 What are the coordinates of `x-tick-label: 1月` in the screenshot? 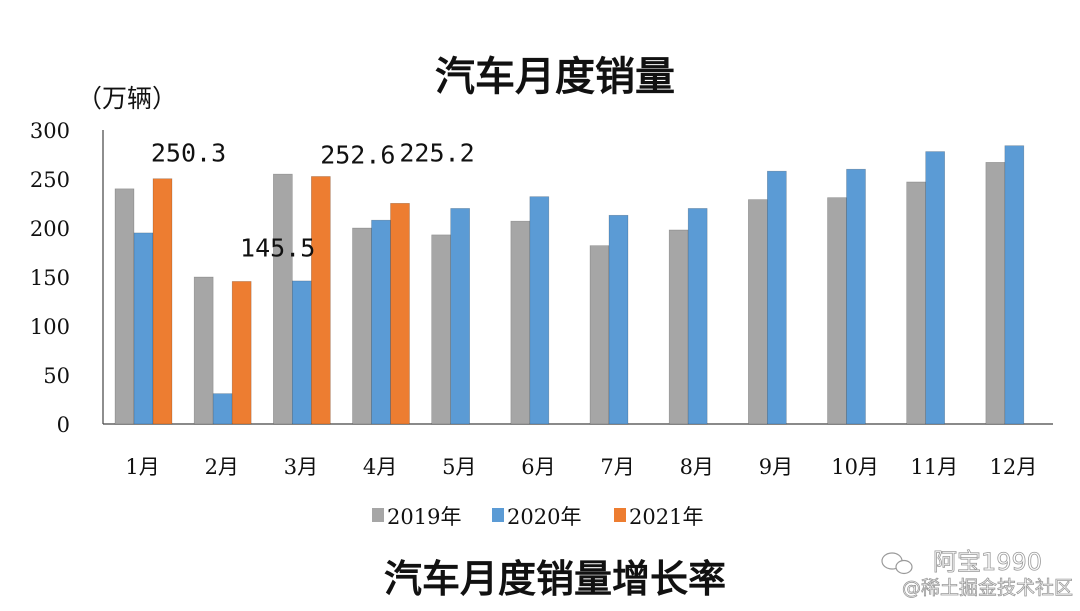 It's located at (142, 467).